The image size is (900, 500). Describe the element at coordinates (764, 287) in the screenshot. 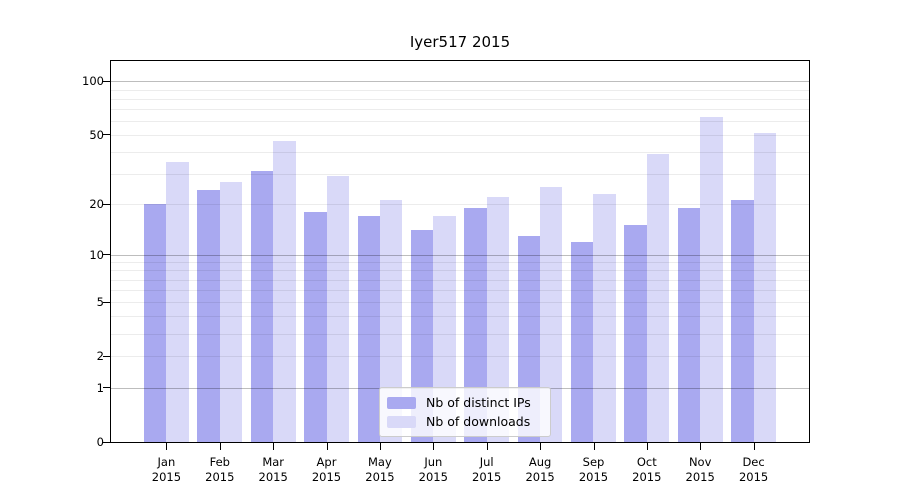

I see `bar-downloads-dec` at that location.